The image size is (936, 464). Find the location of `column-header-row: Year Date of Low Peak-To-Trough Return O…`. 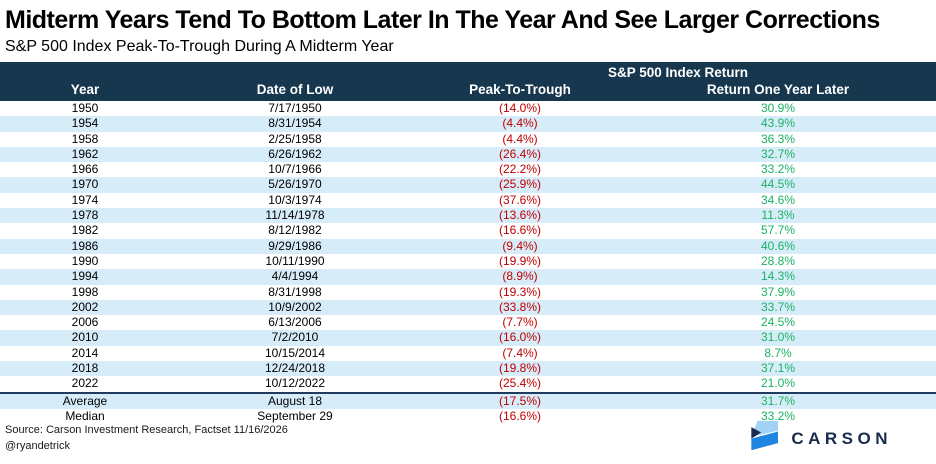

column-header-row: Year Date of Low Peak-To-Trough Return O… is located at coordinates (468, 90).